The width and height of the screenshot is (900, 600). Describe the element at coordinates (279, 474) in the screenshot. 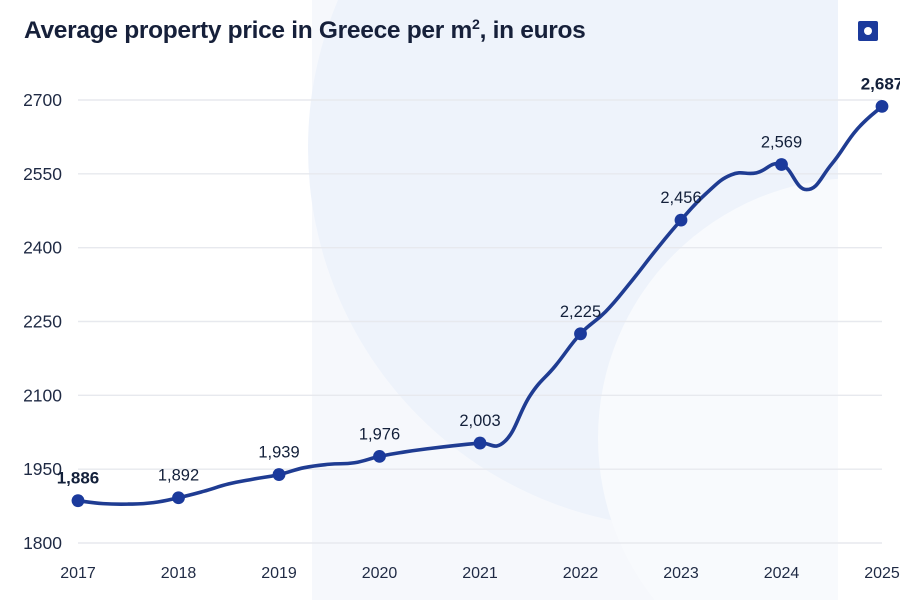

I see `data-point-marker-2019` at that location.